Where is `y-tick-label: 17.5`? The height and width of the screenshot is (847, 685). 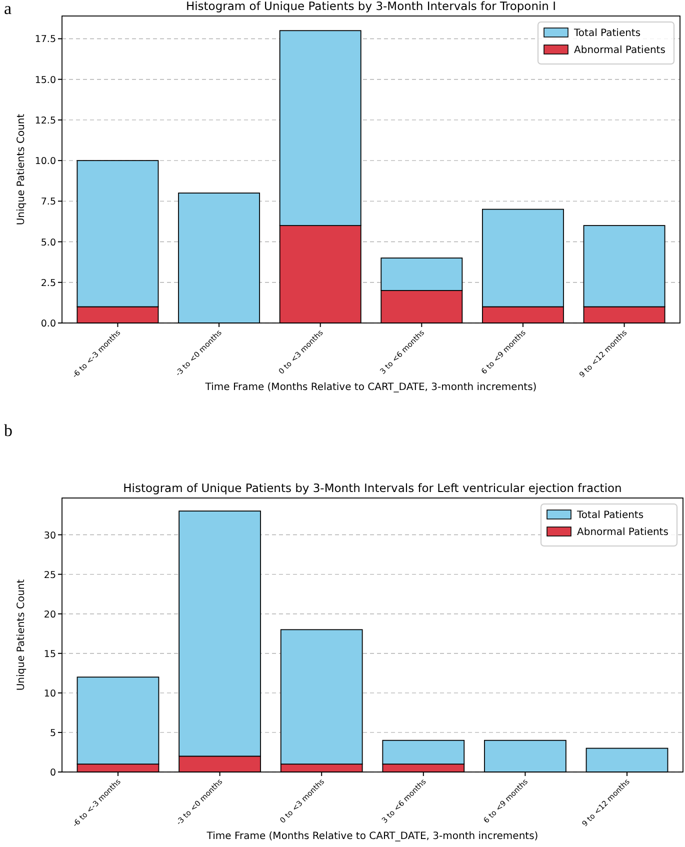
y-tick-label: 17.5 is located at coordinates (45, 40).